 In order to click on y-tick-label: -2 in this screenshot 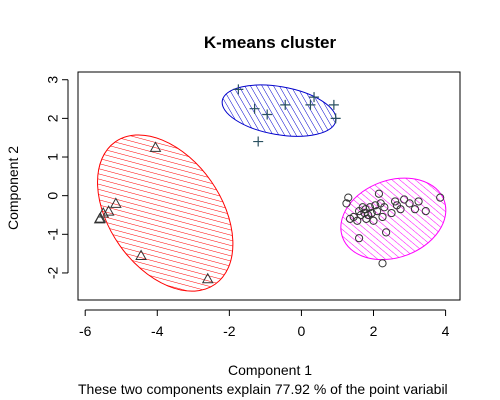, I will do `click(53, 273)`.